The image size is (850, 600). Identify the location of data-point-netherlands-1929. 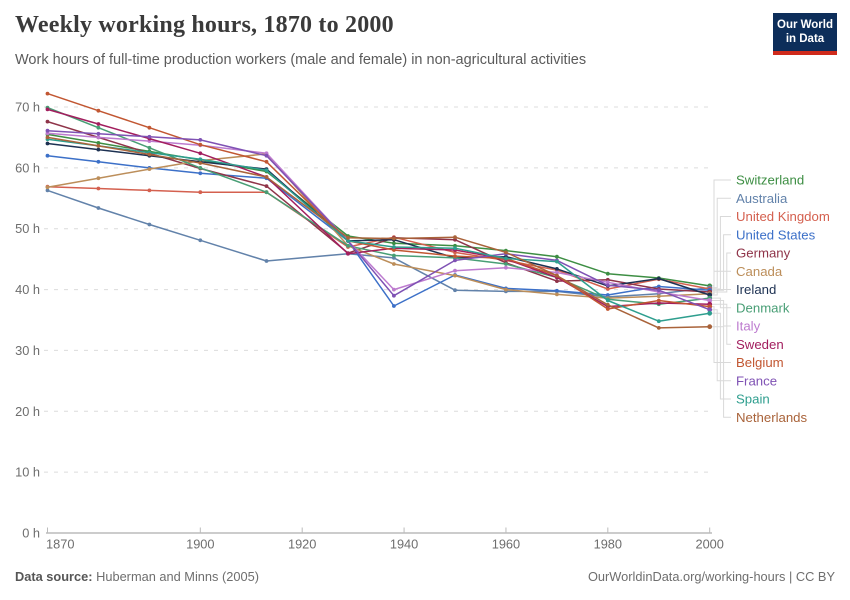
(348, 237).